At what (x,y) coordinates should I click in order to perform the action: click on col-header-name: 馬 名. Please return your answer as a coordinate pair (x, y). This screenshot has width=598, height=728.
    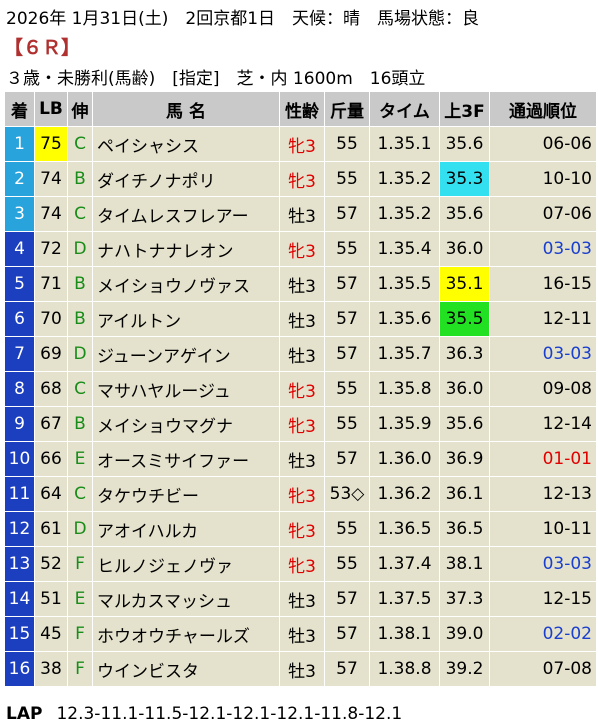
    Looking at the image, I should click on (186, 109).